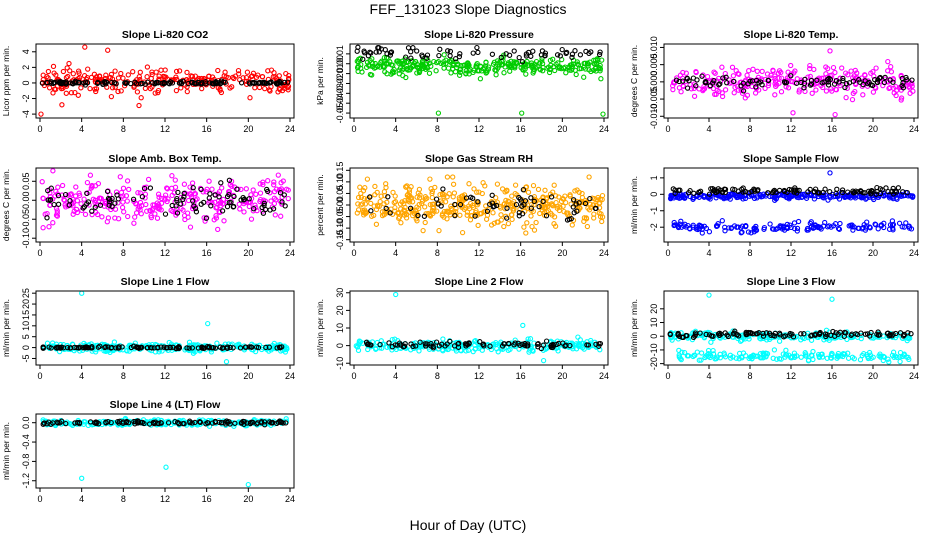 Image resolution: width=936 pixels, height=540 pixels. I want to click on y-tick-label: 4, so click(26, 51).